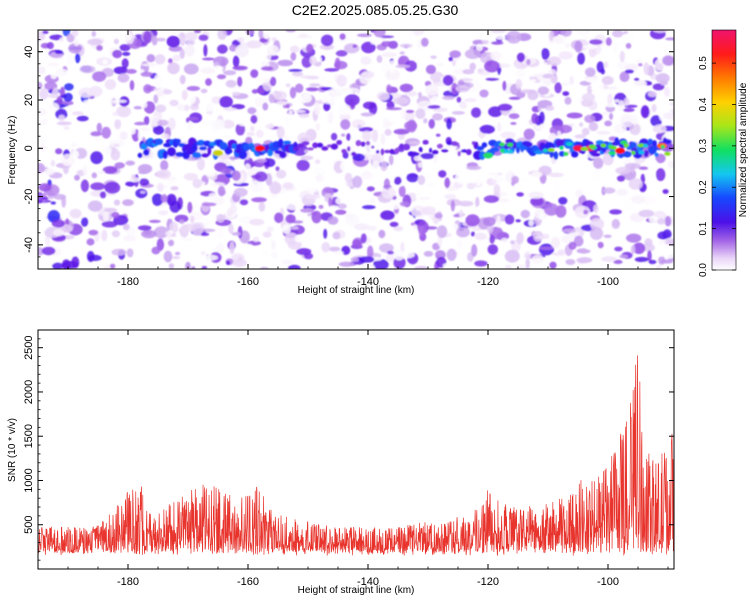 Image resolution: width=750 pixels, height=600 pixels. Describe the element at coordinates (724, 150) in the screenshot. I see `colorbar-frame` at that location.